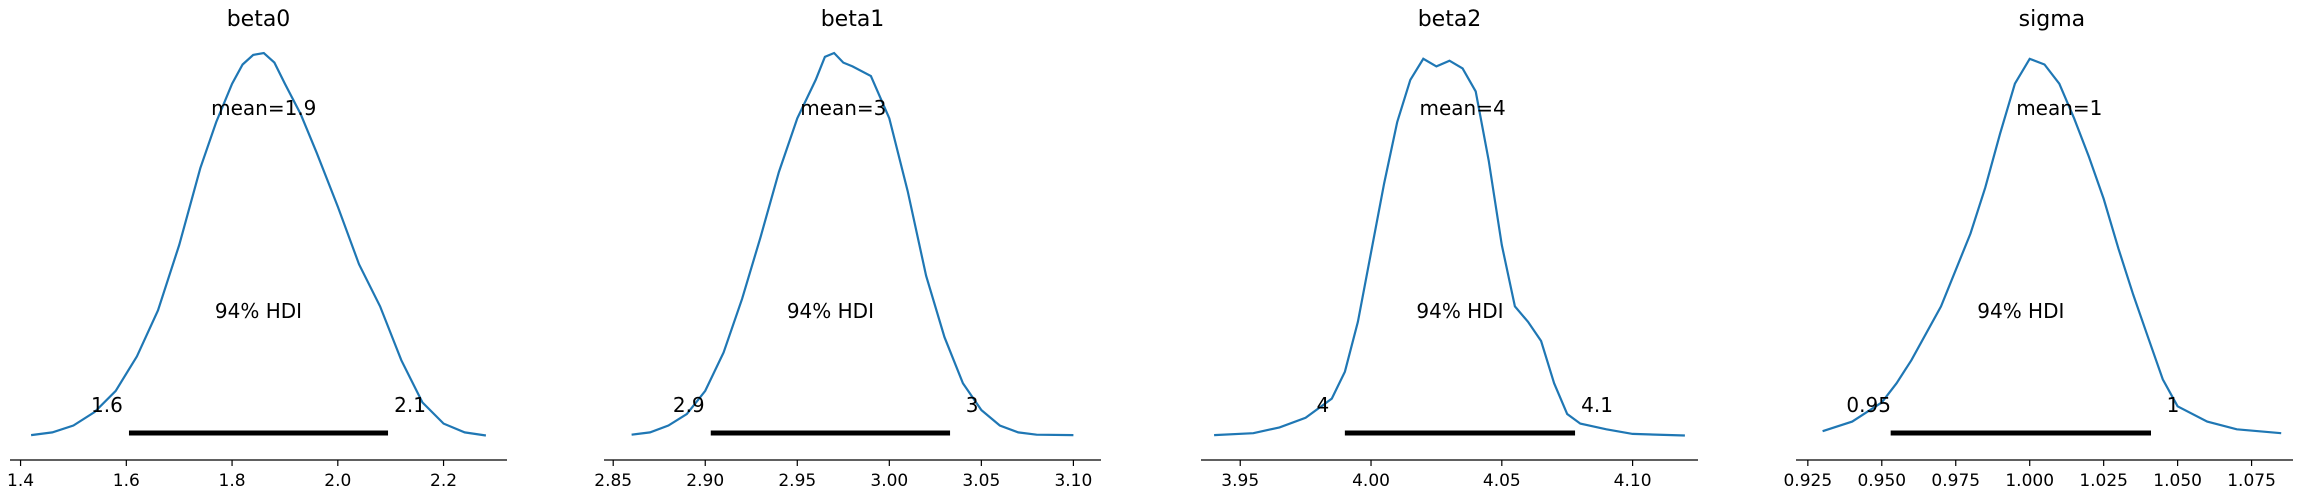 This screenshot has height=497, width=2301. Describe the element at coordinates (232, 481) in the screenshot. I see `x-tick-label: 1.8` at that location.